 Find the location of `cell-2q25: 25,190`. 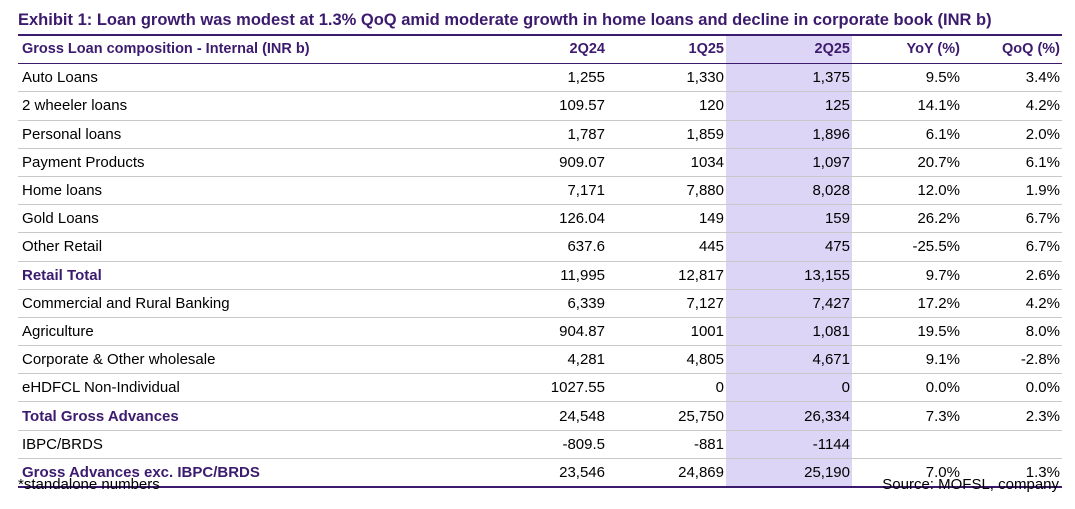

cell-2q25: 25,190 is located at coordinates (789, 472).